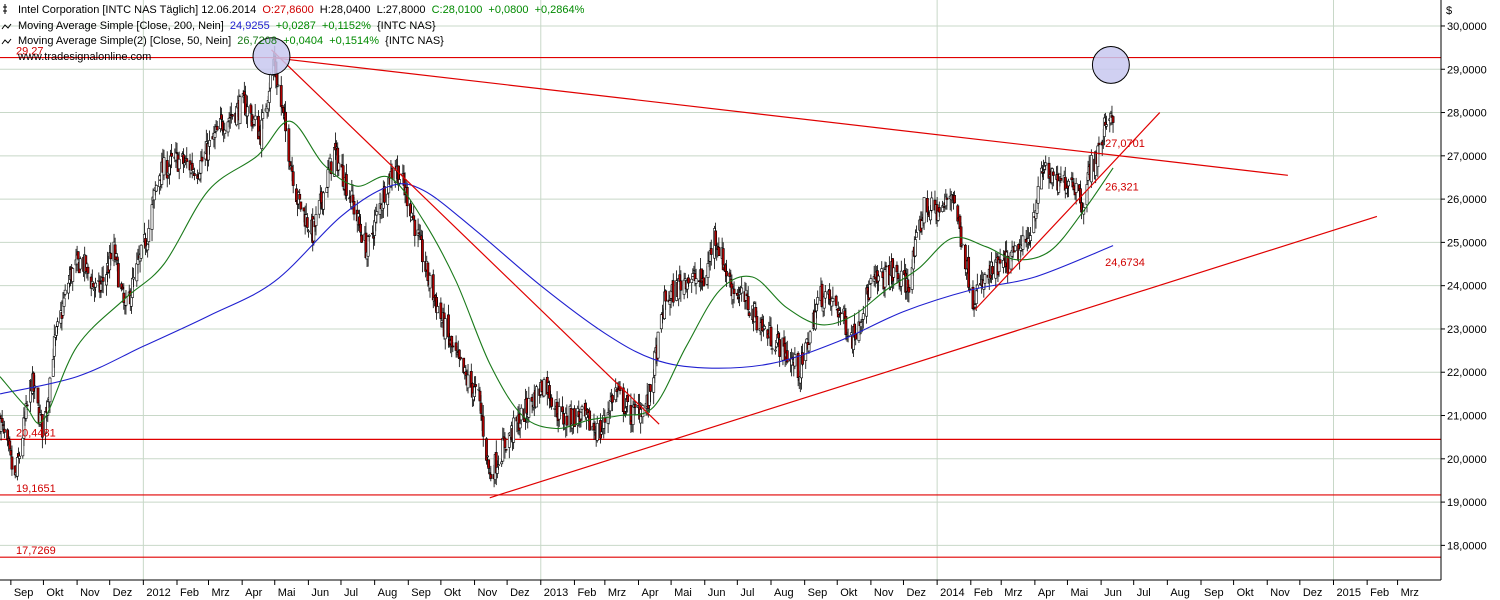 Image resolution: width=1500 pixels, height=600 pixels. Describe the element at coordinates (257, 41) in the screenshot. I see `legend-ma50-value: 26,7208` at that location.